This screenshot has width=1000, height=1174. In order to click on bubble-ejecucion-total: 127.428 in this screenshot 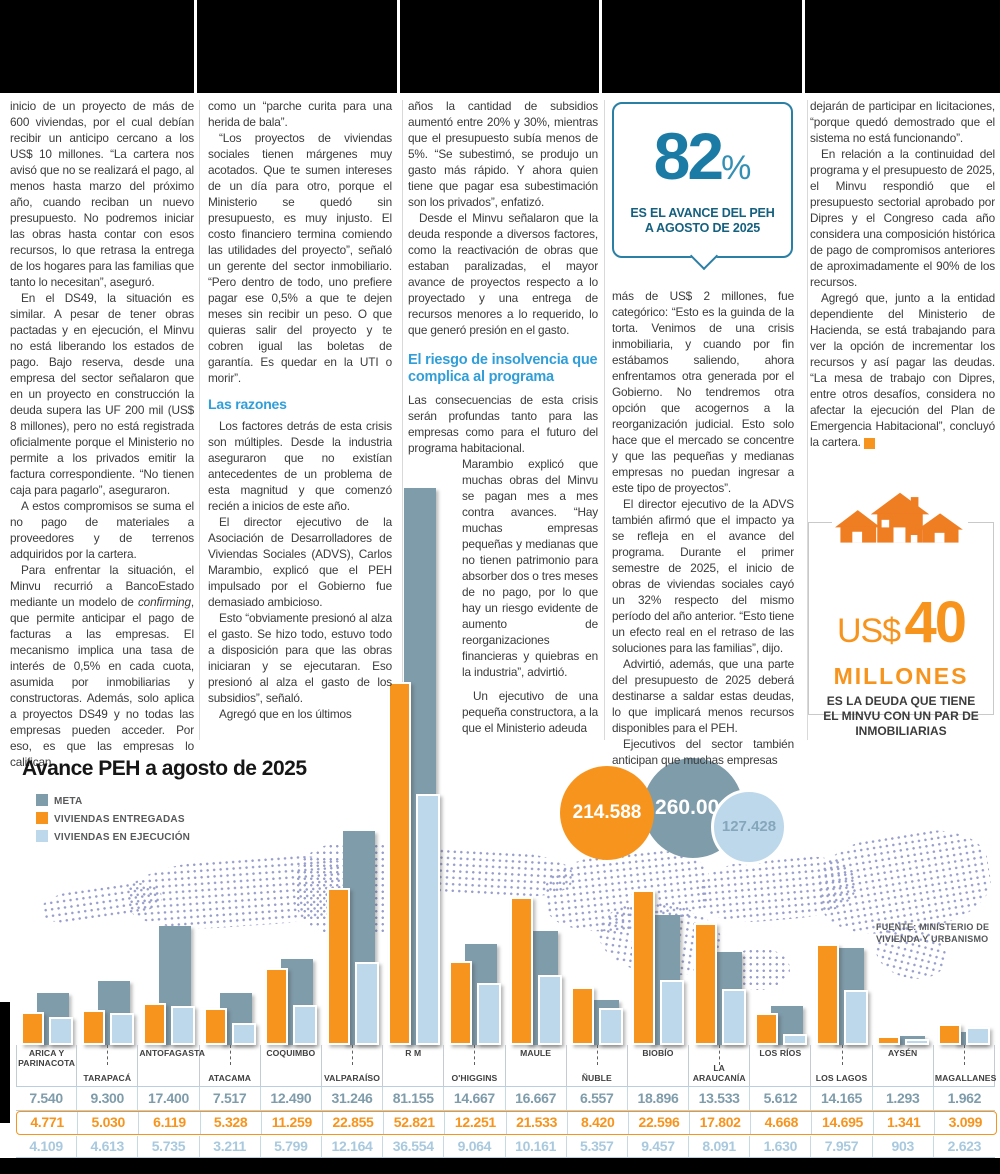, I will do `click(749, 827)`.